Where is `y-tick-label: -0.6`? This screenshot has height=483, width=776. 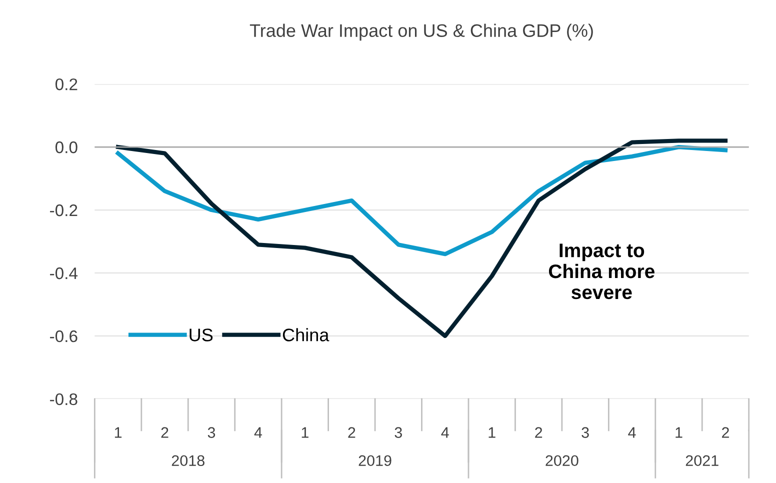 y-tick-label: -0.6 is located at coordinates (64, 336).